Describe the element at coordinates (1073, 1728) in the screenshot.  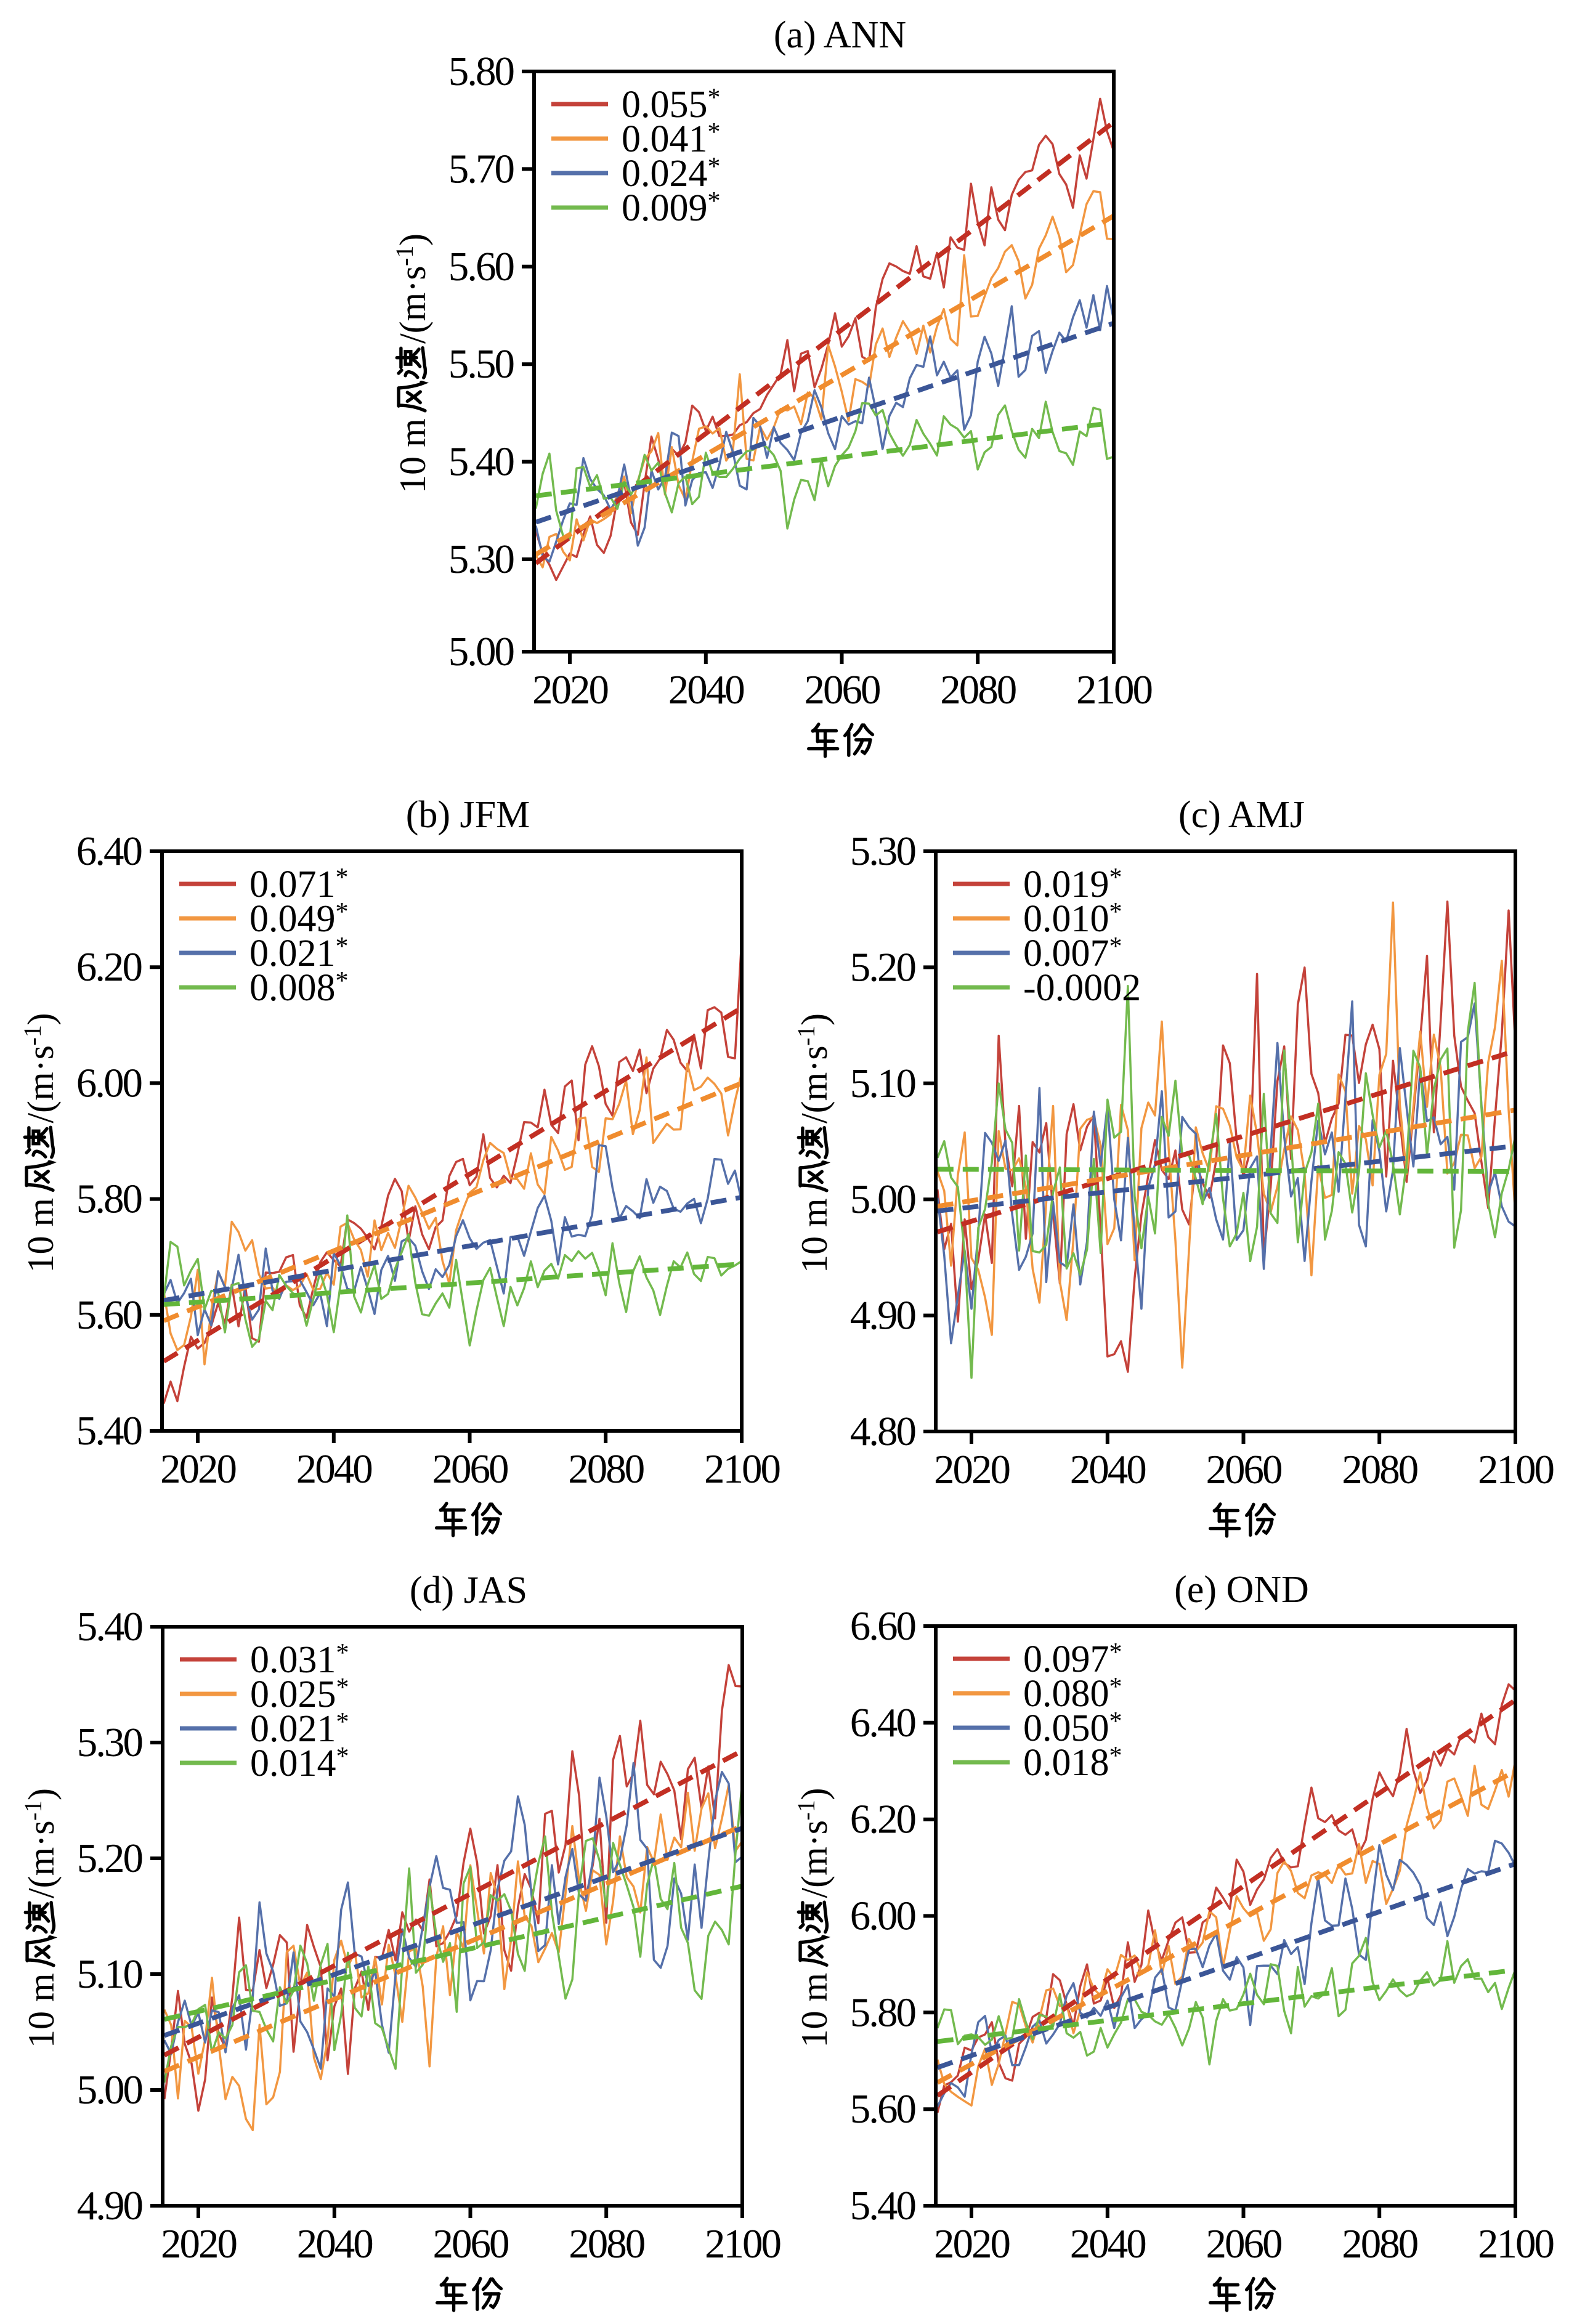
I see `svg-text: 0.050*` at that location.